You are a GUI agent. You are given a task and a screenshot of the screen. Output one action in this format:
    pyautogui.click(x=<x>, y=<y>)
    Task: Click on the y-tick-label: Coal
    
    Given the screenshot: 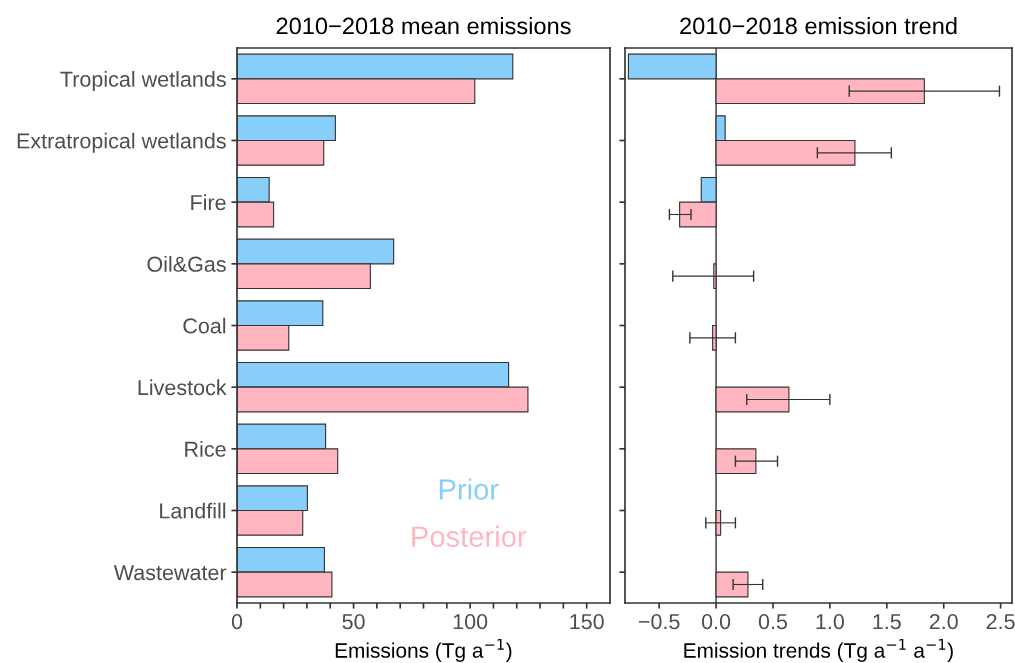 What is the action you would take?
    pyautogui.click(x=204, y=325)
    